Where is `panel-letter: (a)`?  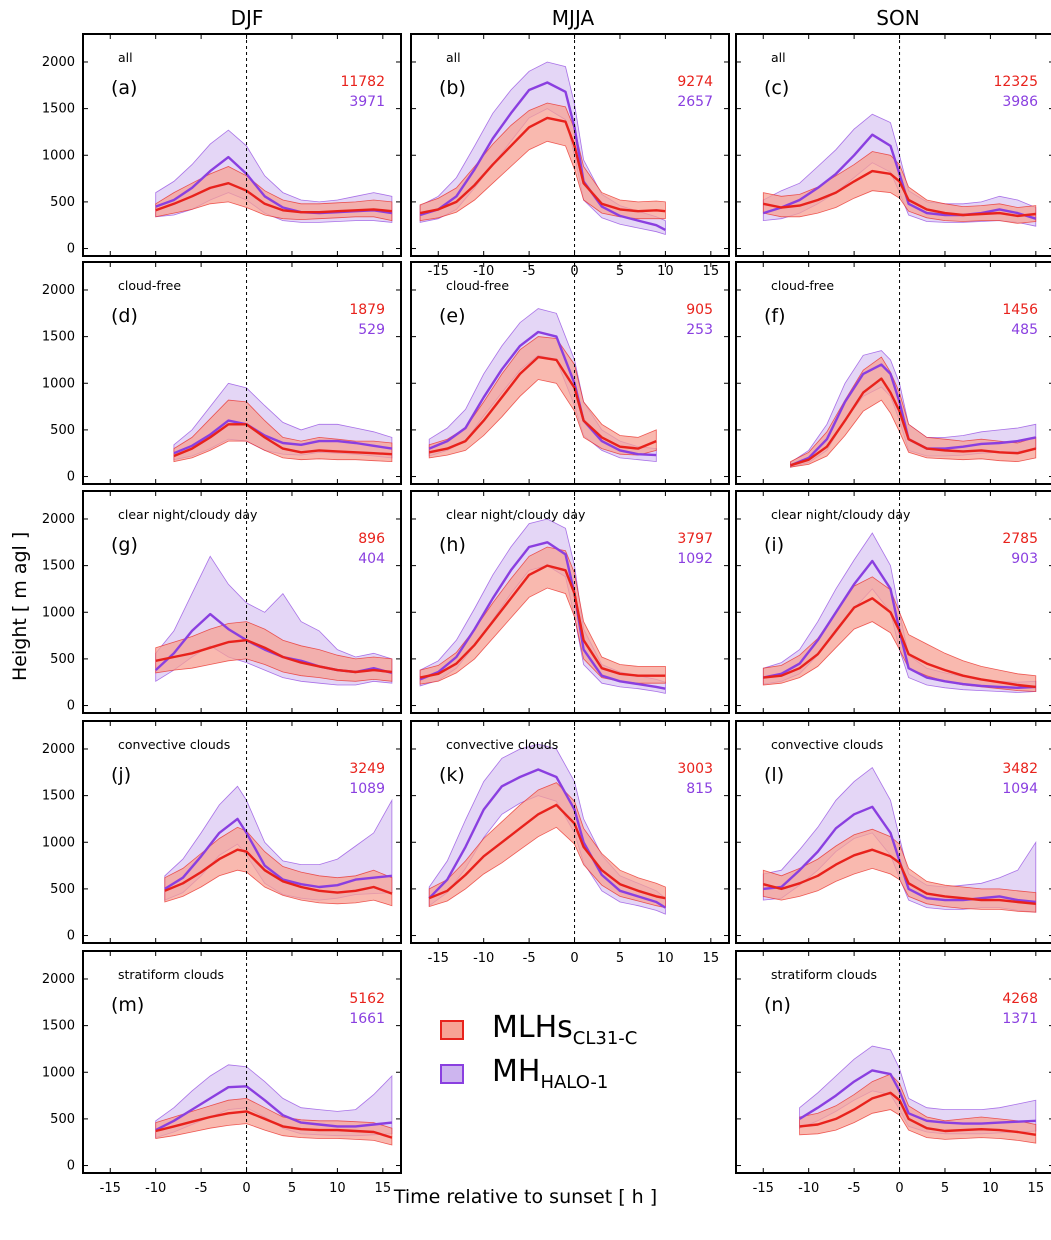 panel-letter: (a) is located at coordinates (124, 88).